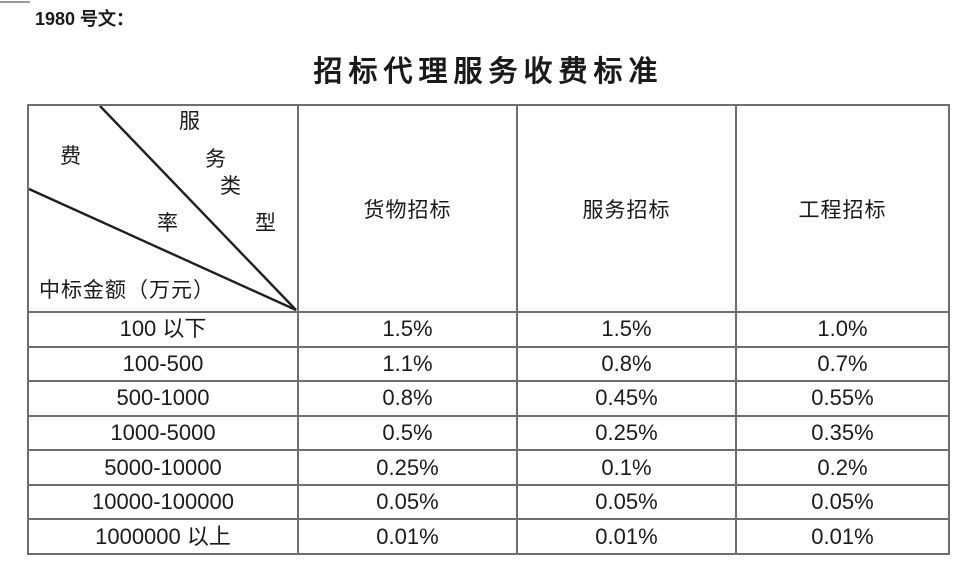 This screenshot has width=976, height=581. Describe the element at coordinates (841, 397) in the screenshot. I see `cell-engineering: 0.55%` at that location.